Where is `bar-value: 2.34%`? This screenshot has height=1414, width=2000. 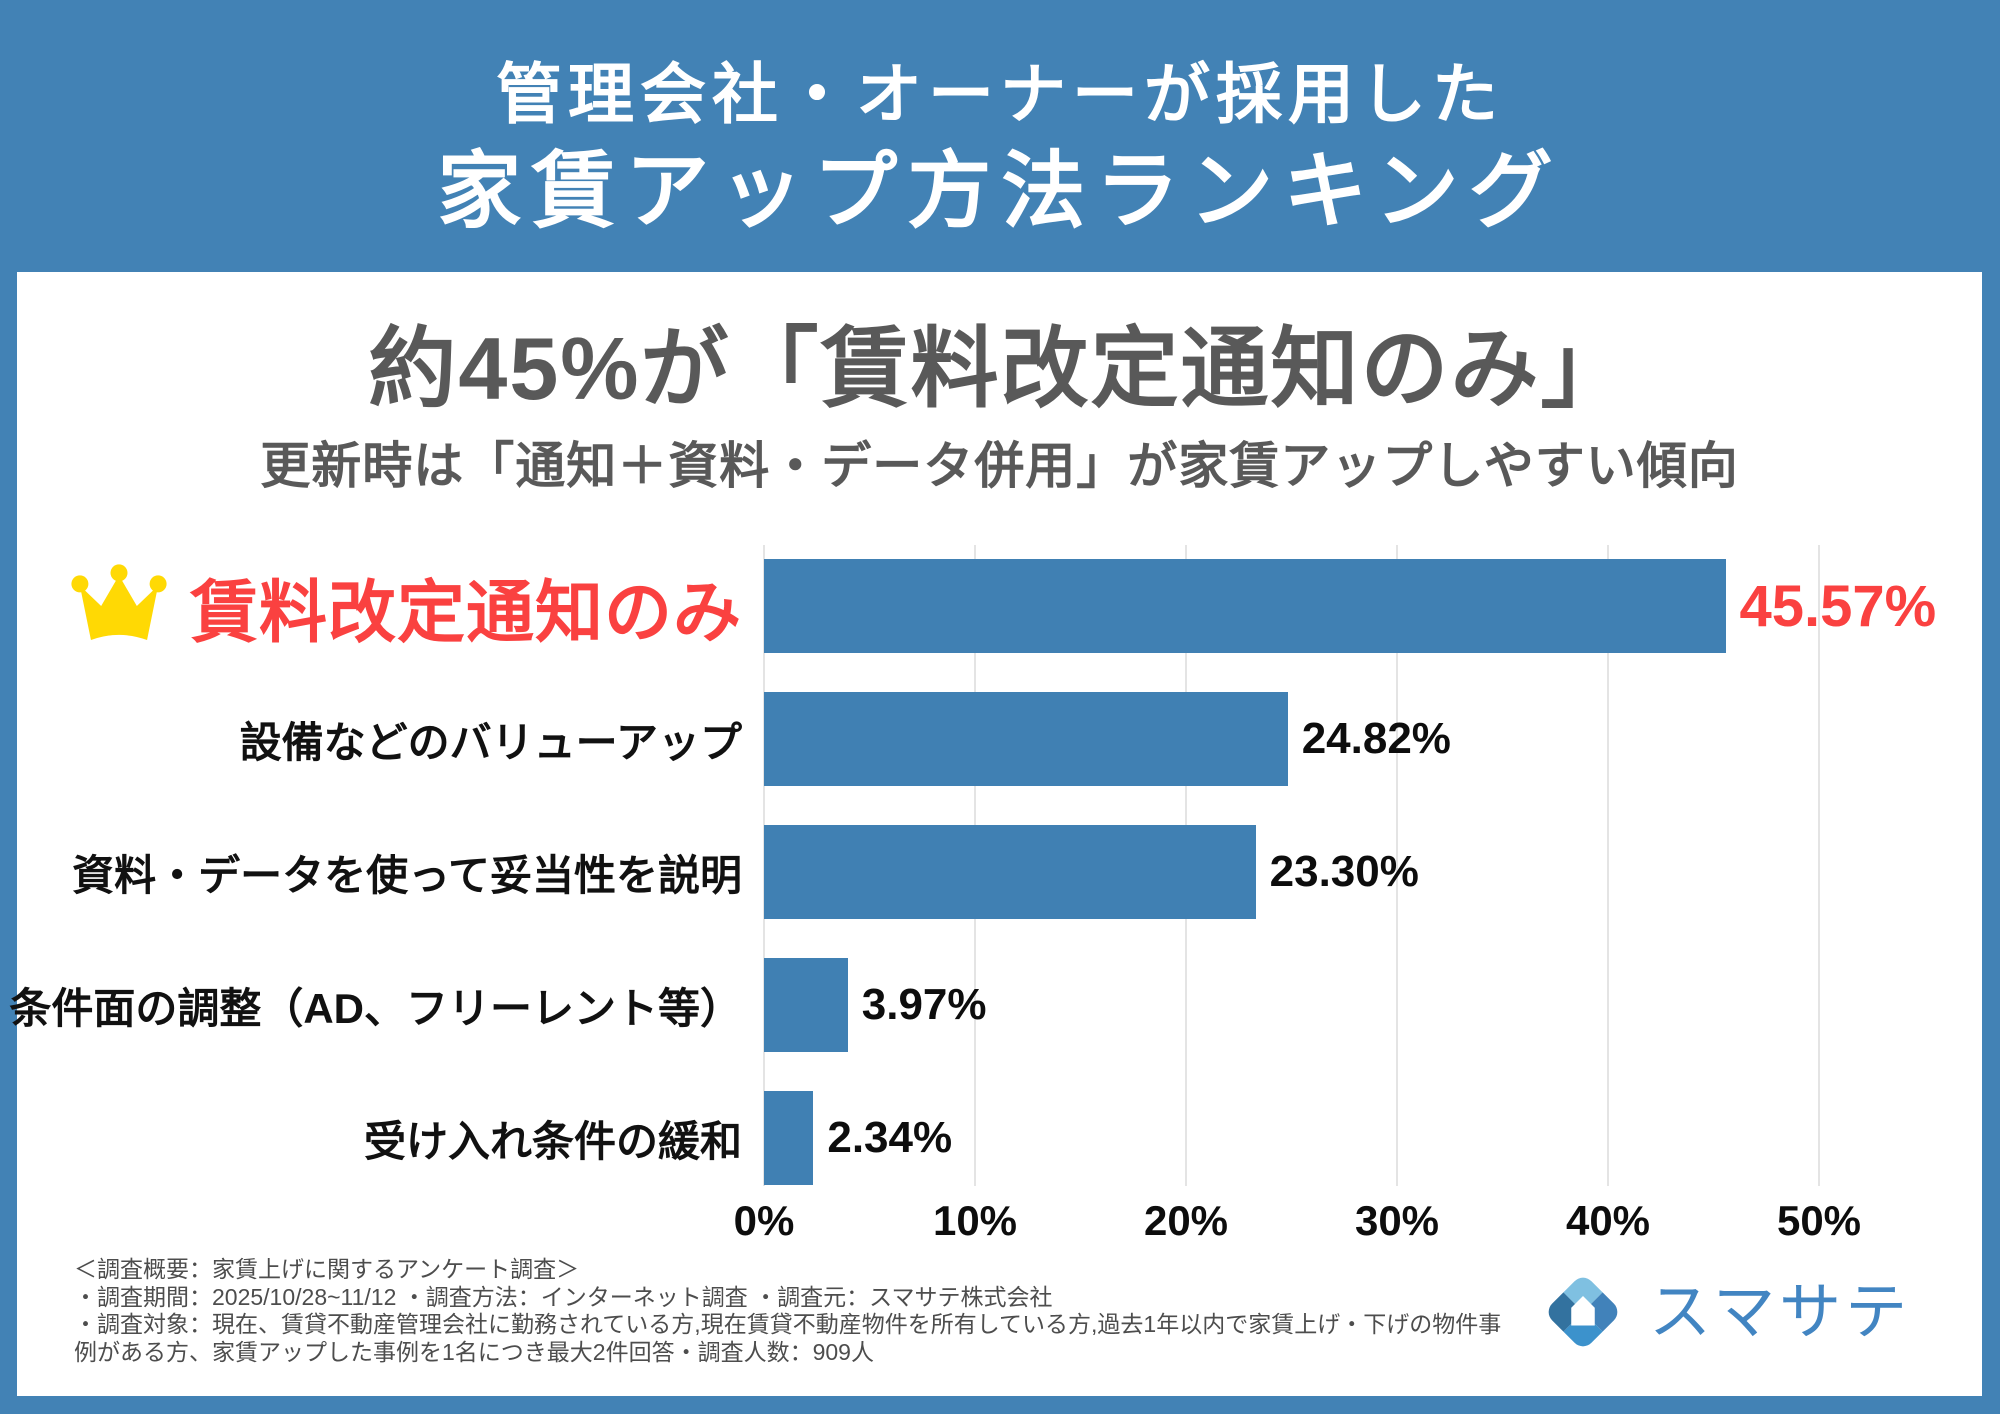
bar-value: 2.34% is located at coordinates (890, 1137).